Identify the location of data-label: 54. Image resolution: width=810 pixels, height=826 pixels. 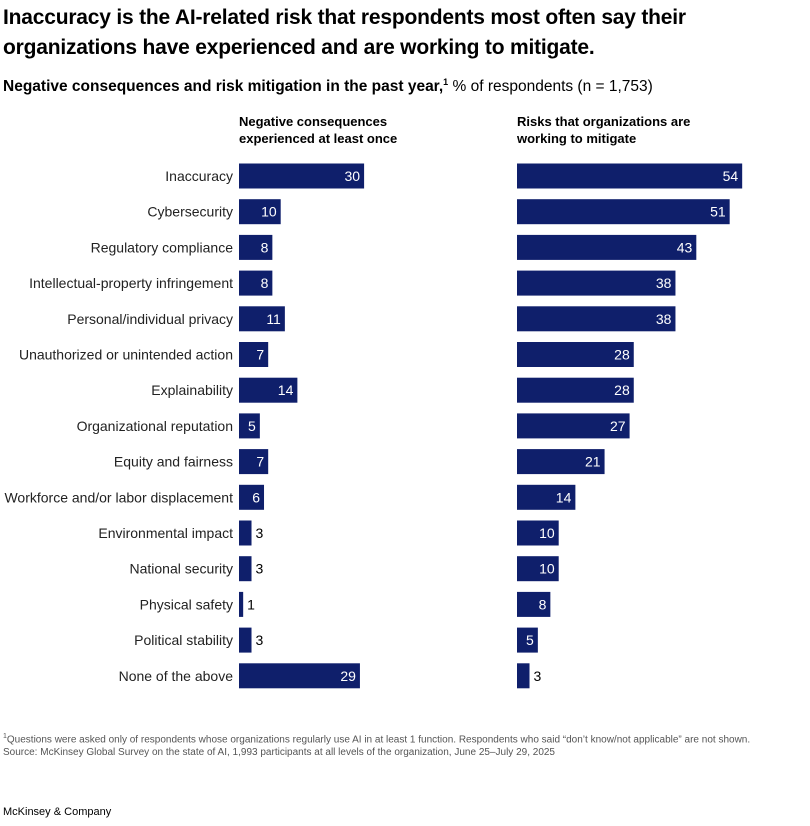
(731, 176).